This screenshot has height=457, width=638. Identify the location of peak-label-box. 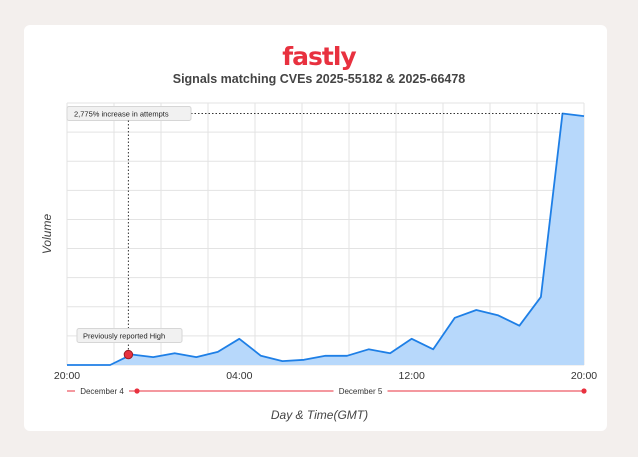
(129, 113).